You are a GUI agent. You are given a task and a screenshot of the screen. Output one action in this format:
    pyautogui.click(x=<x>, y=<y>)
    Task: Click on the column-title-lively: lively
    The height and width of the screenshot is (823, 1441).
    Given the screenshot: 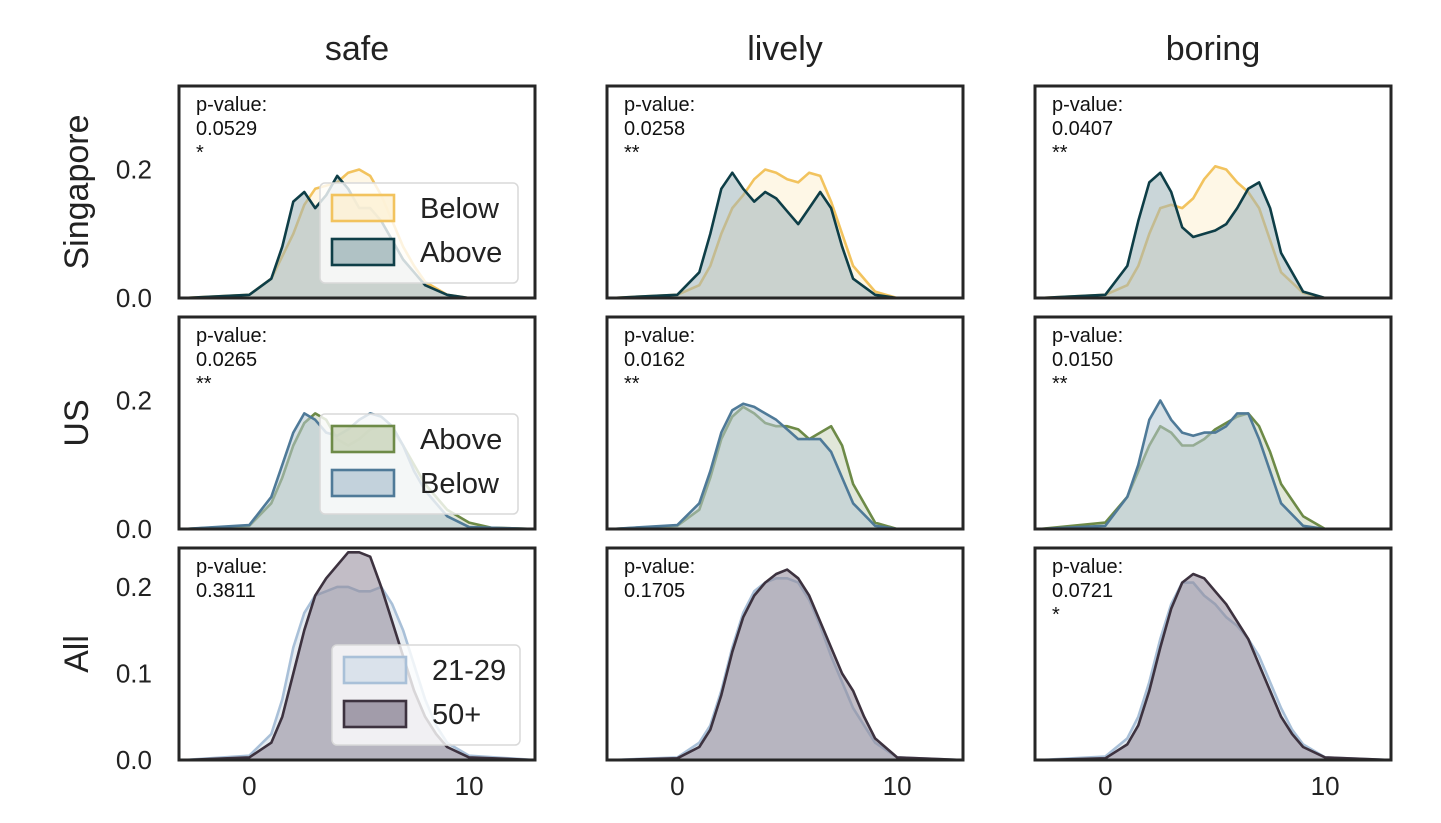 What is the action you would take?
    pyautogui.click(x=785, y=49)
    